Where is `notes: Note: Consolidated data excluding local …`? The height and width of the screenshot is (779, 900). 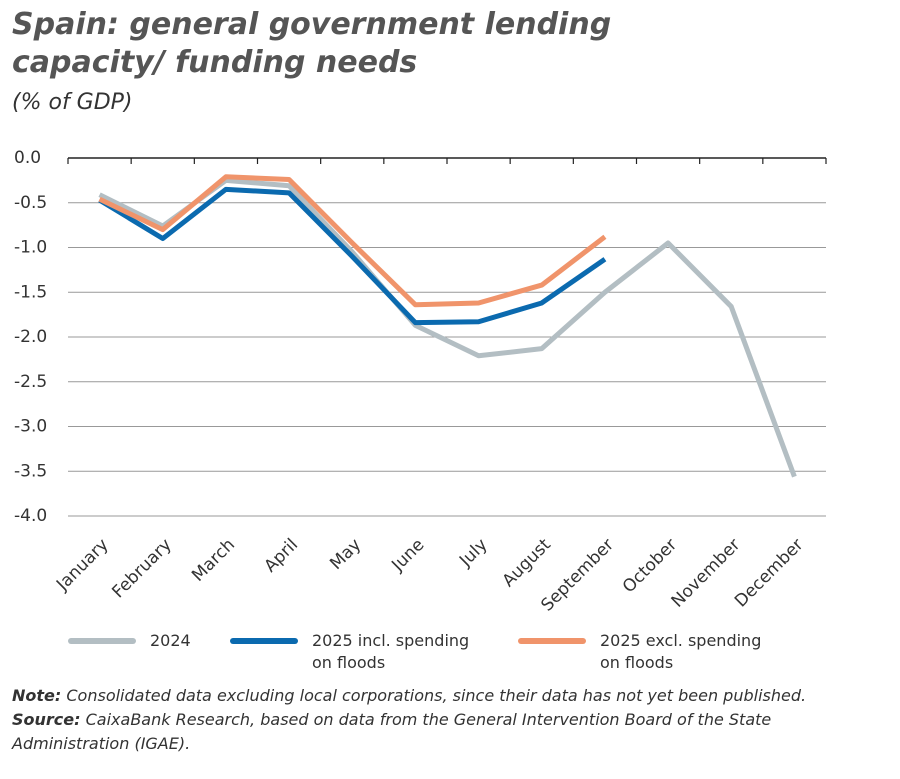
notes: Note: Consolidated data excluding local … is located at coordinates (452, 720).